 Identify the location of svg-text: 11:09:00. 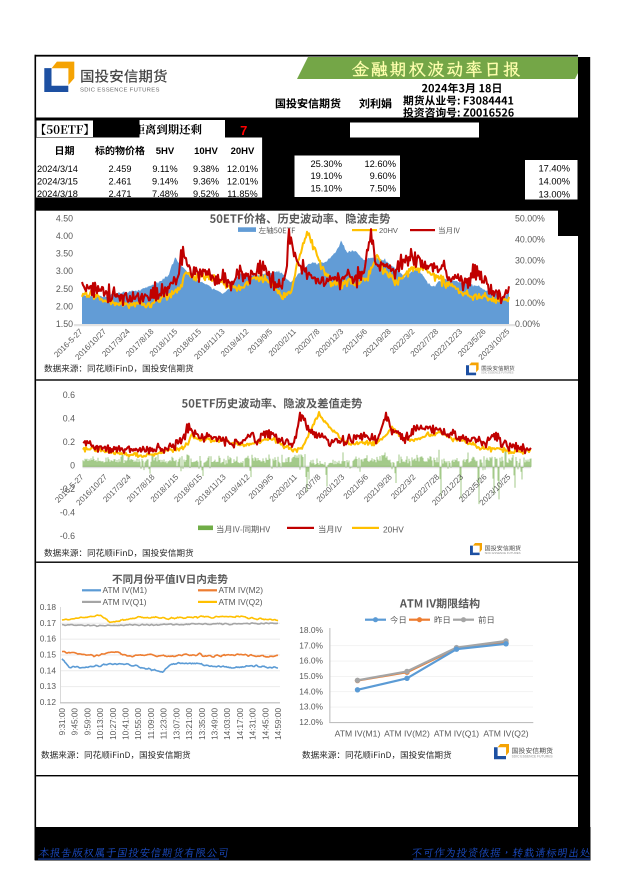
(151, 724).